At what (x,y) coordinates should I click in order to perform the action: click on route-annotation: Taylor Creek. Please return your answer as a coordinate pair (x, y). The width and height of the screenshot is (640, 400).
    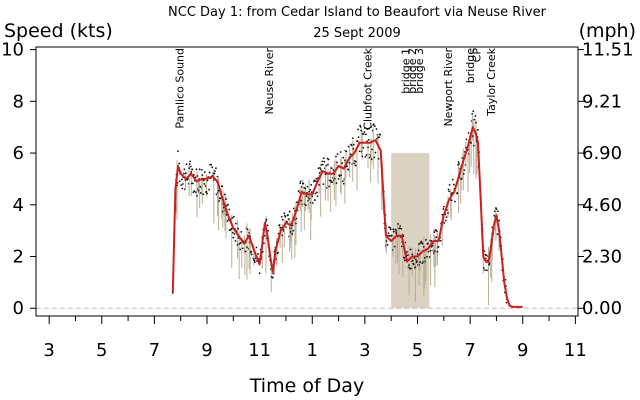
    Looking at the image, I should click on (491, 81).